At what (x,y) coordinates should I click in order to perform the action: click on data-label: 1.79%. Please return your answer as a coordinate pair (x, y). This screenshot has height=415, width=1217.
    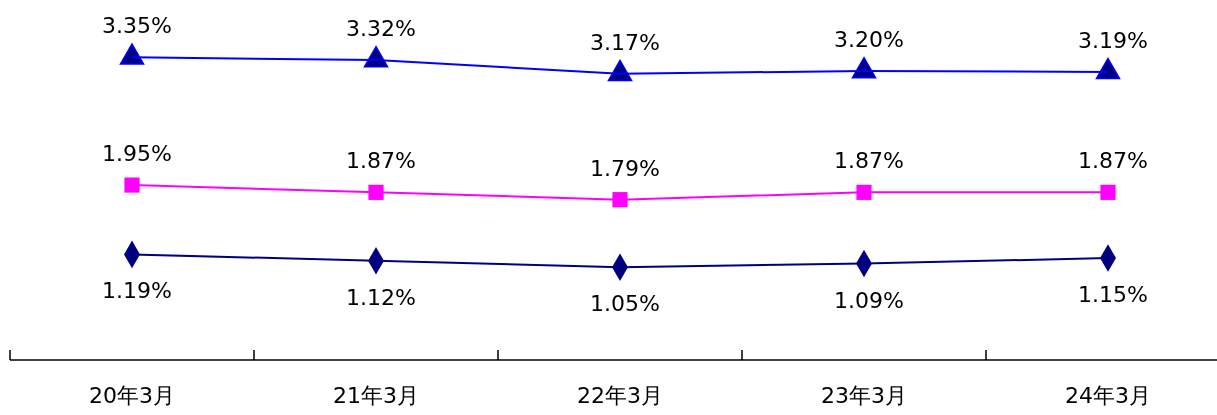
    Looking at the image, I should click on (625, 168).